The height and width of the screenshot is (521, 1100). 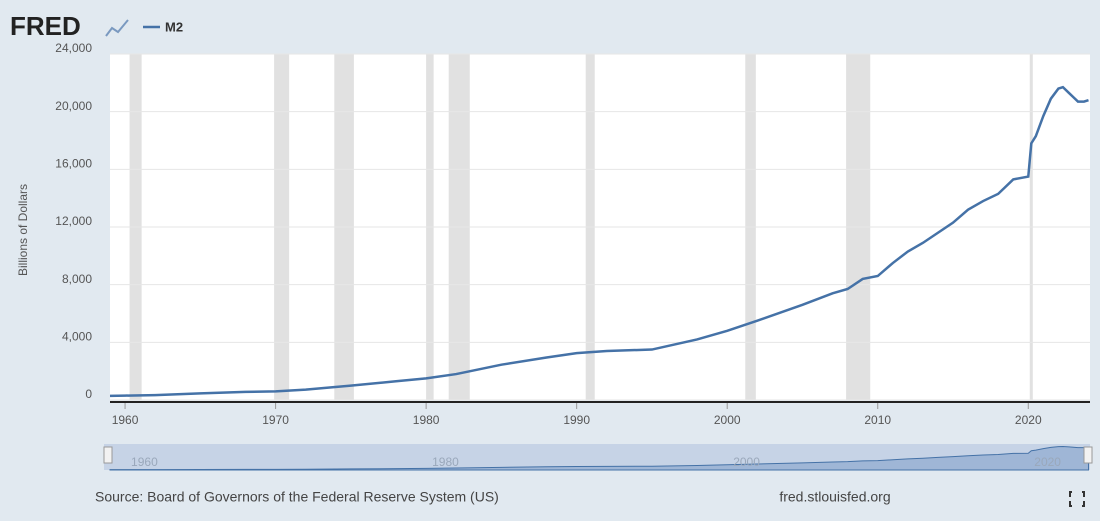 What do you see at coordinates (73, 221) in the screenshot?
I see `y-tick-label: 12,000` at bounding box center [73, 221].